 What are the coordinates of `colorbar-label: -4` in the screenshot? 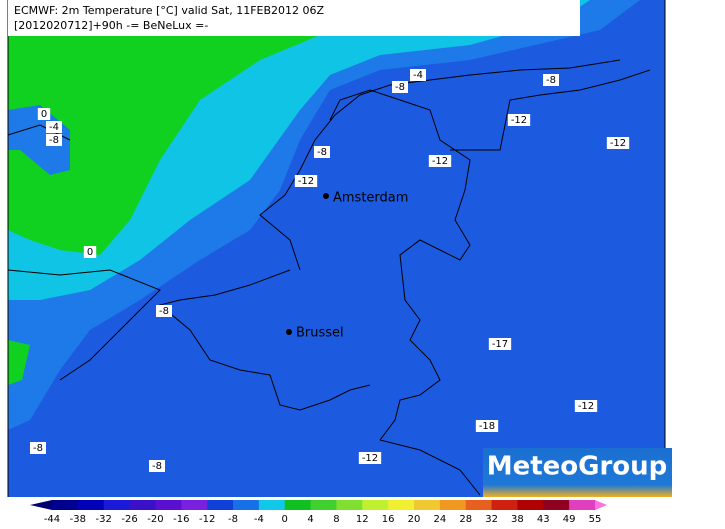 It's located at (259, 519).